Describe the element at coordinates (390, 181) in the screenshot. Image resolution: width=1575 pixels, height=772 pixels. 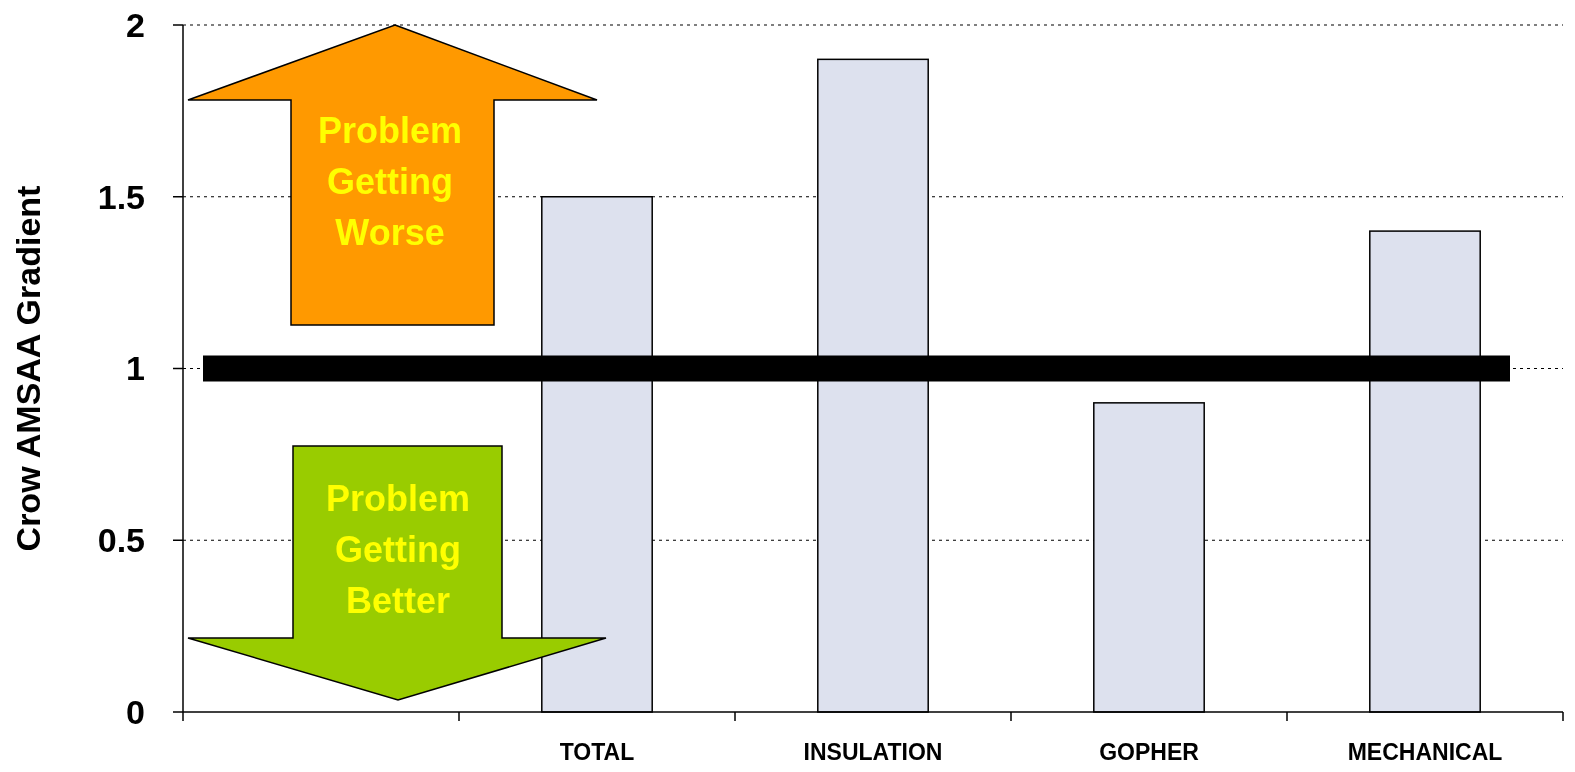
I see `annotation: Problem Getting Worse` at that location.